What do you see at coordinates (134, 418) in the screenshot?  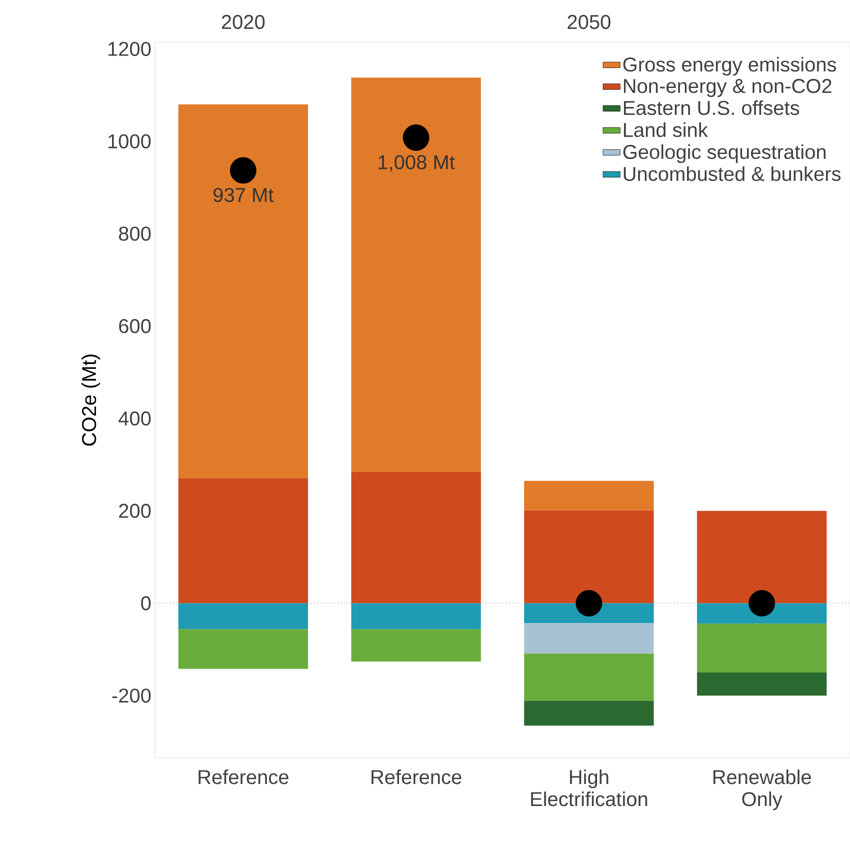 I see `y-tick-label: 400` at bounding box center [134, 418].